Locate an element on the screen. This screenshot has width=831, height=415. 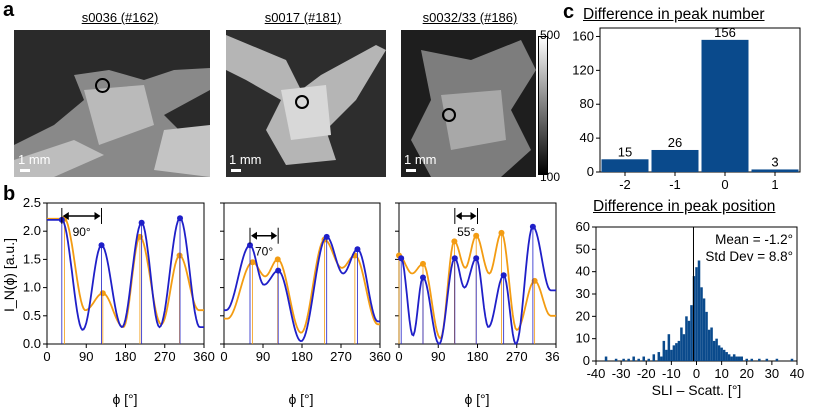
microscopy-image-1: 1 mm is located at coordinates (112, 103).